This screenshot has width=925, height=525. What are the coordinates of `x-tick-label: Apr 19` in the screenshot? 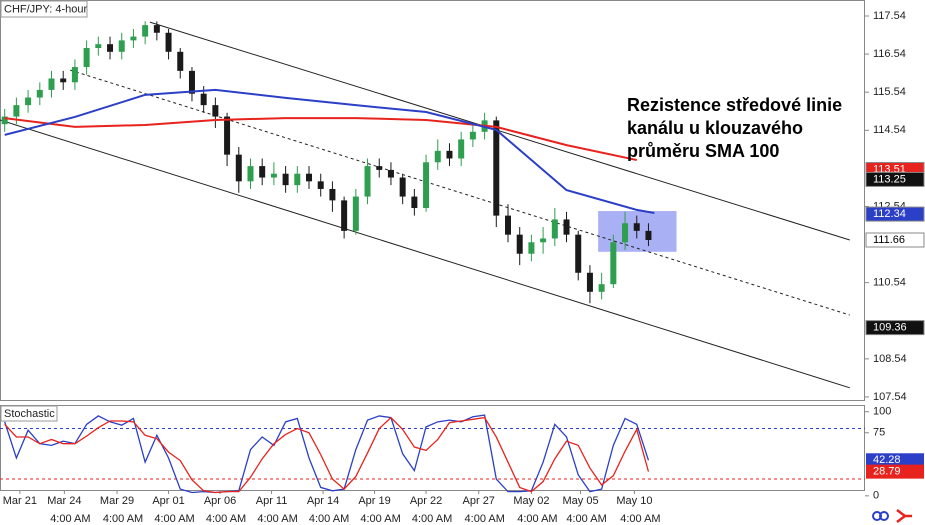 It's located at (374, 501).